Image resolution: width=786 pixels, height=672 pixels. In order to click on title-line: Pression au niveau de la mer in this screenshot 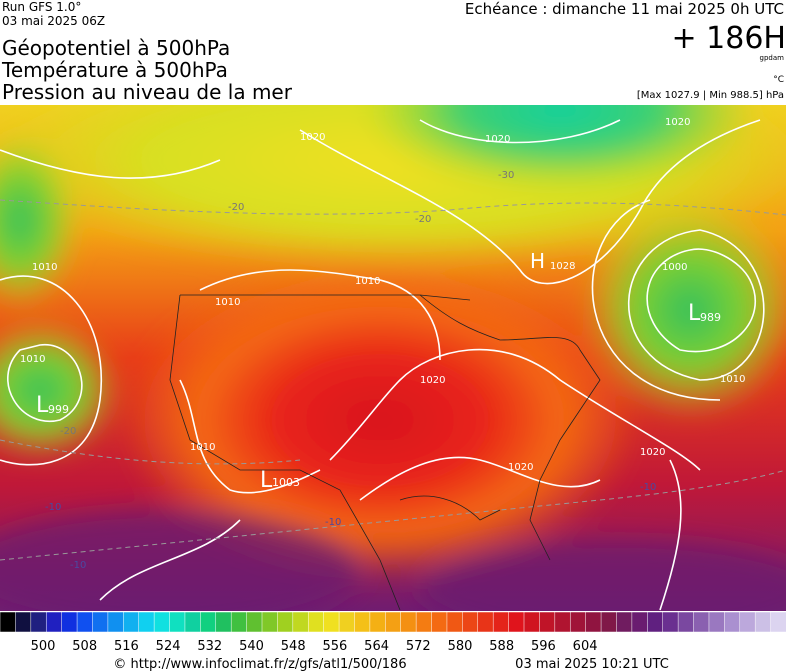, I will do `click(147, 92)`.